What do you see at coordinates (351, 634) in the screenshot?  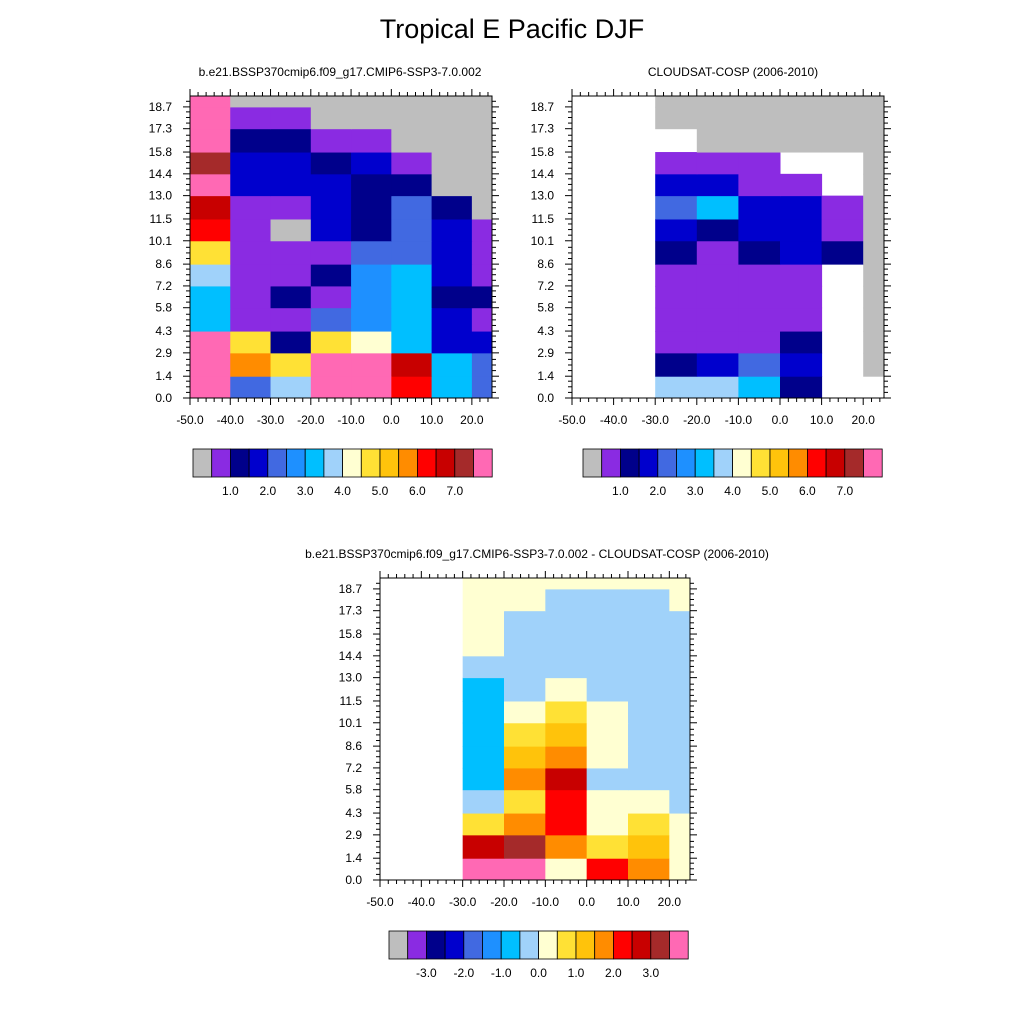 I see `y-tick-label: 15.8` at bounding box center [351, 634].